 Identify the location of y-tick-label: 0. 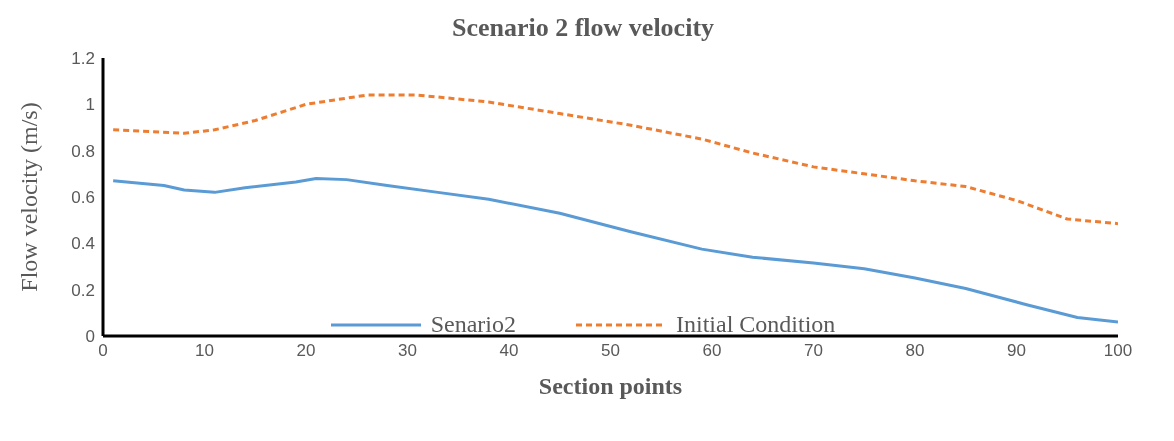
(90, 337).